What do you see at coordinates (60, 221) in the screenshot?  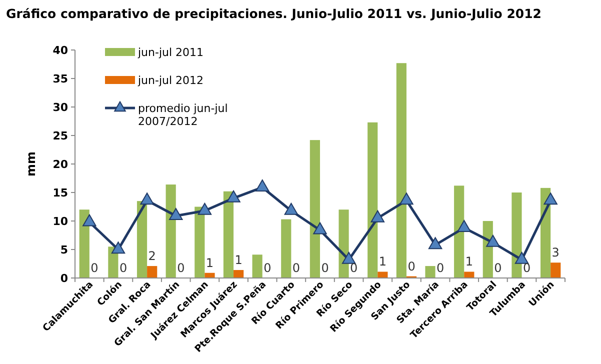 I see `y-tick-label: 10` at bounding box center [60, 221].